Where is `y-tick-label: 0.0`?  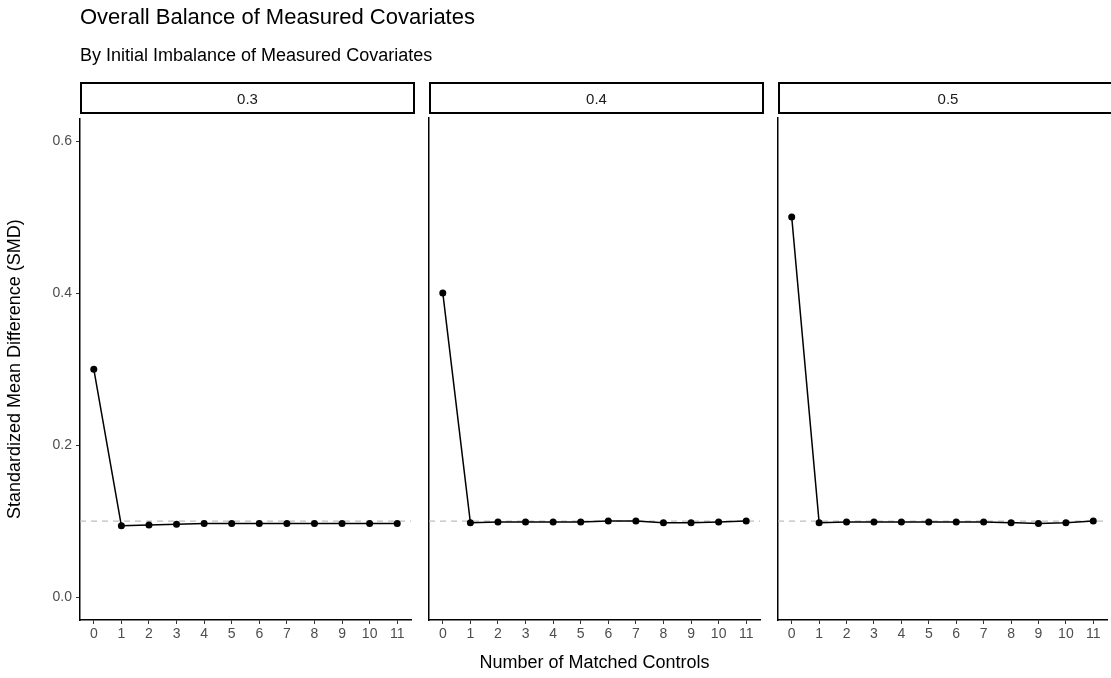 y-tick-label: 0.0 is located at coordinates (62, 596).